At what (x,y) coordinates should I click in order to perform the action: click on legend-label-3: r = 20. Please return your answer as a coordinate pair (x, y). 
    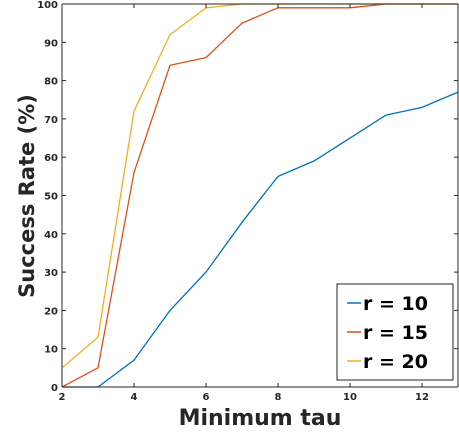
    Looking at the image, I should click on (395, 362).